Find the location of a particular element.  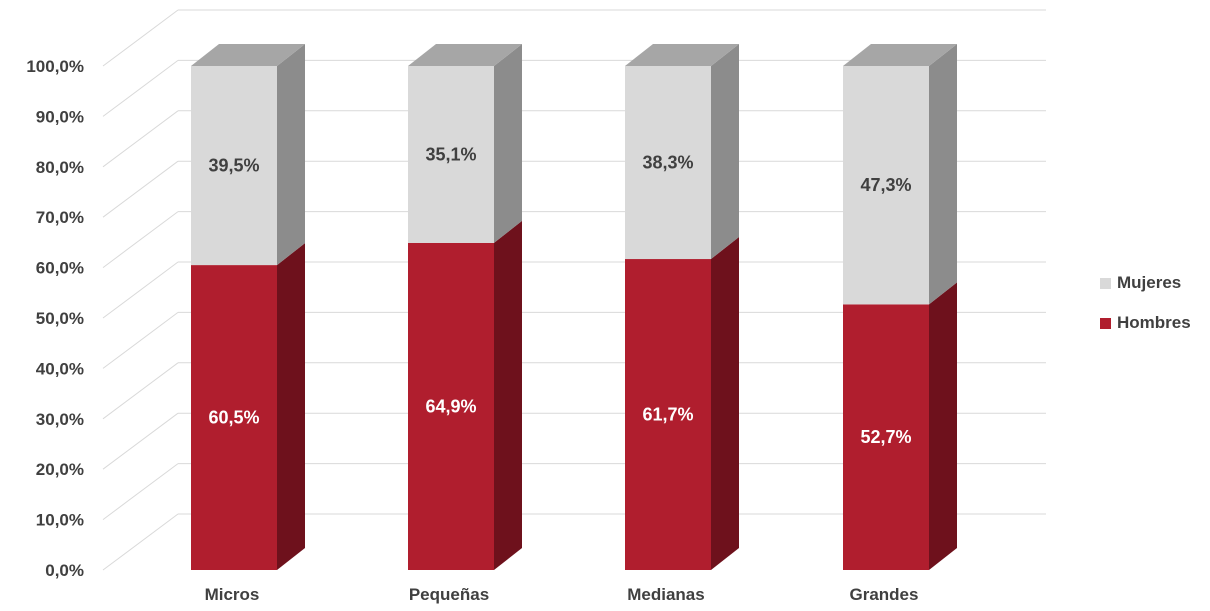

data-label-mujeres-2: 35,1% is located at coordinates (450, 154).